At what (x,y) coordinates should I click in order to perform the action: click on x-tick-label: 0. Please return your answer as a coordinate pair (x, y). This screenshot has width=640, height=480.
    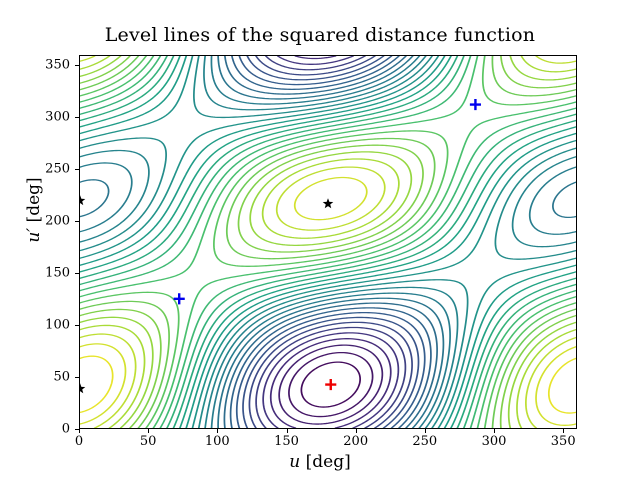
    Looking at the image, I should click on (79, 441).